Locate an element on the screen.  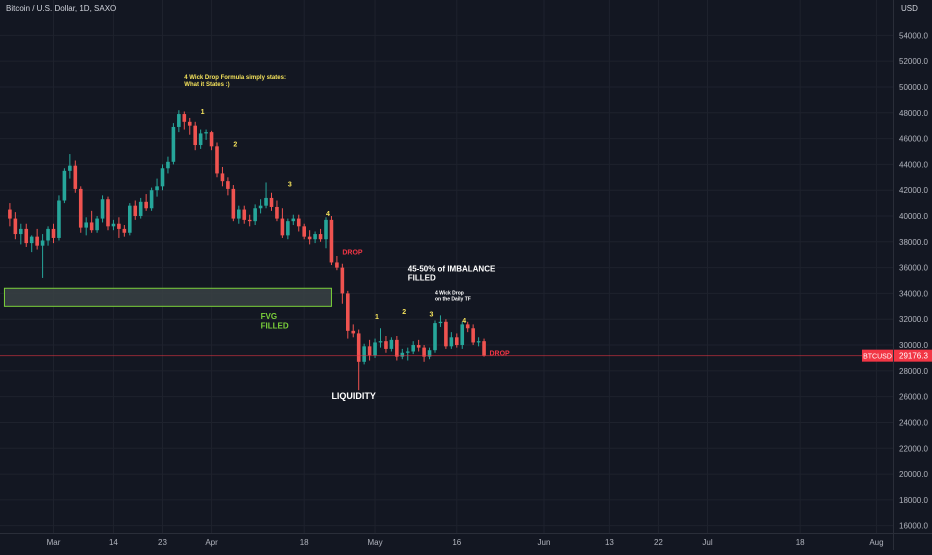
y-tick-label: 42000.0 is located at coordinates (913, 190).